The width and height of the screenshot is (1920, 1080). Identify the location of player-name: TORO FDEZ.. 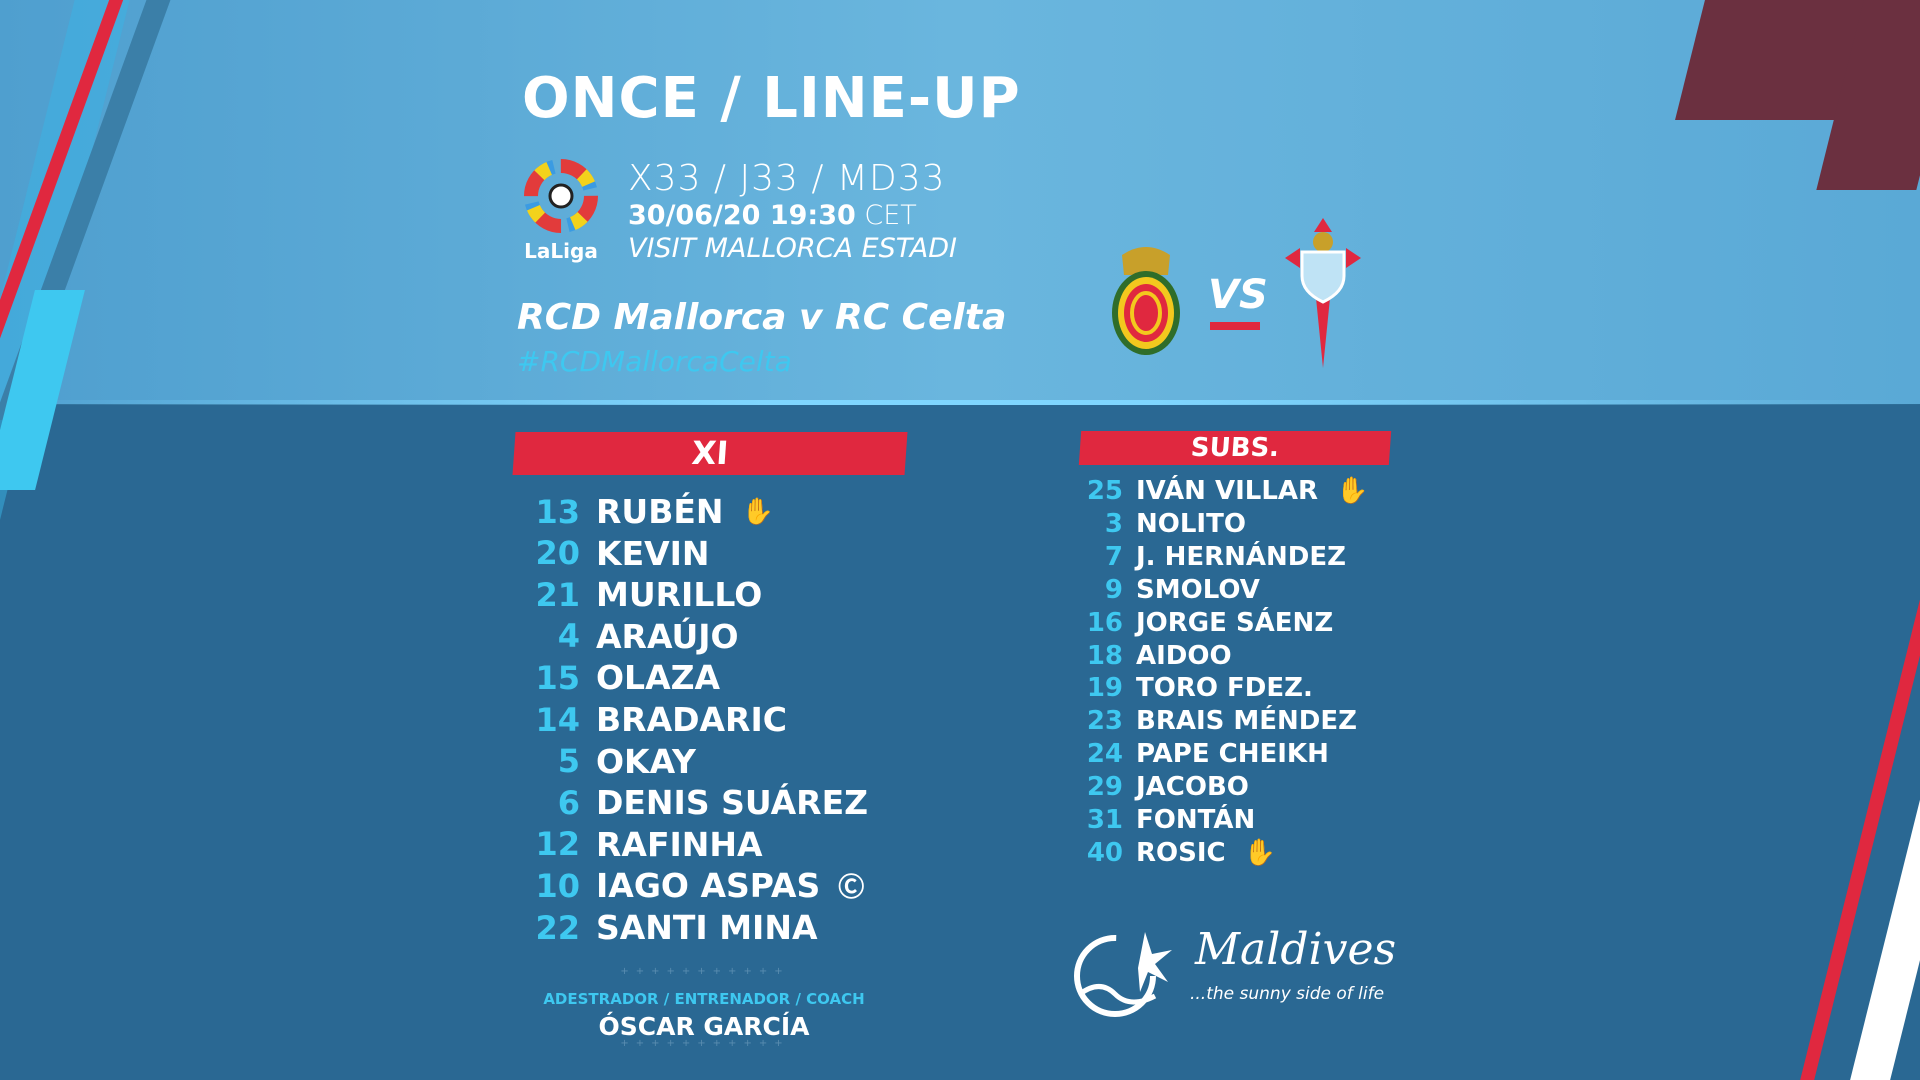
(1224, 688).